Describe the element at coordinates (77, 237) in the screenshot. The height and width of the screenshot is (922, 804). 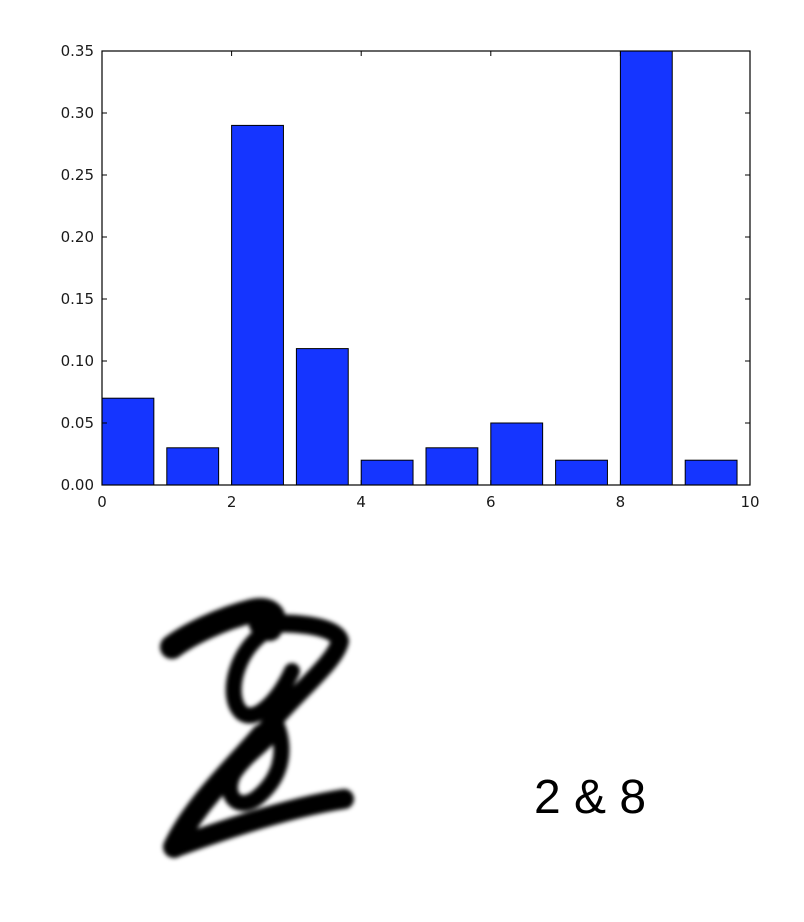
I see `y-tick-label: 0.20` at that location.